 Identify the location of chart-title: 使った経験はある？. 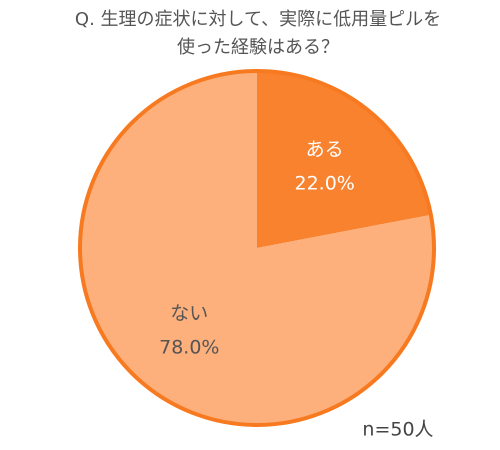
(258, 47).